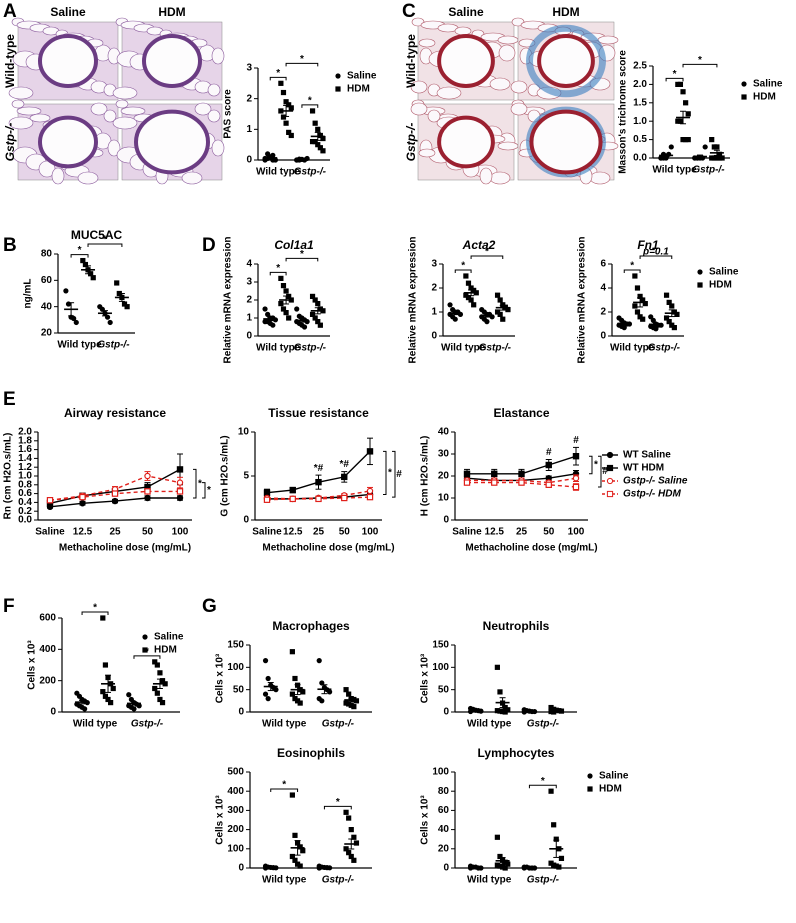 This screenshot has height=923, width=796. I want to click on legend-label: WT HDM, so click(643, 468).